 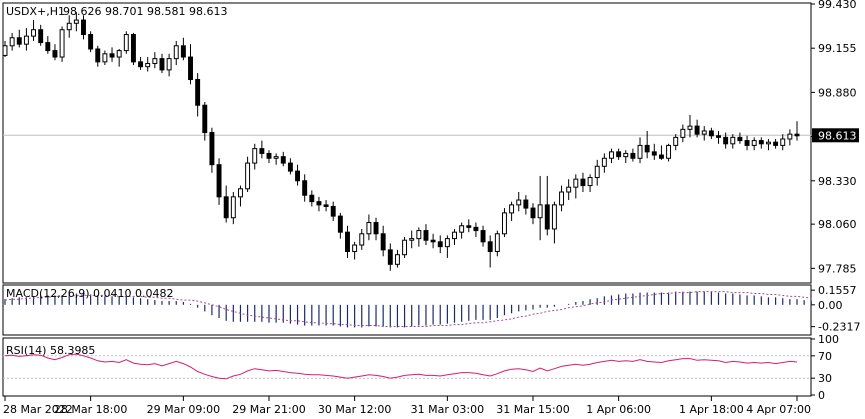 I want to click on x-tick-label: 28 Mar 2022, so click(x=38, y=409).